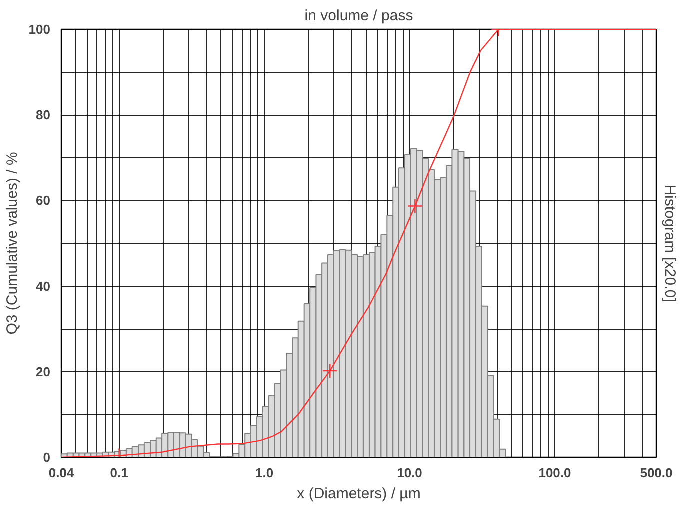  What do you see at coordinates (43, 286) in the screenshot?
I see `y-tick-label: 40` at bounding box center [43, 286].